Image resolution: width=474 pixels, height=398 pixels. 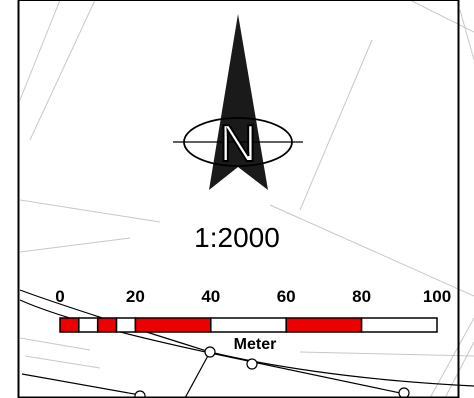 I want to click on scale-bar, so click(x=248, y=325).